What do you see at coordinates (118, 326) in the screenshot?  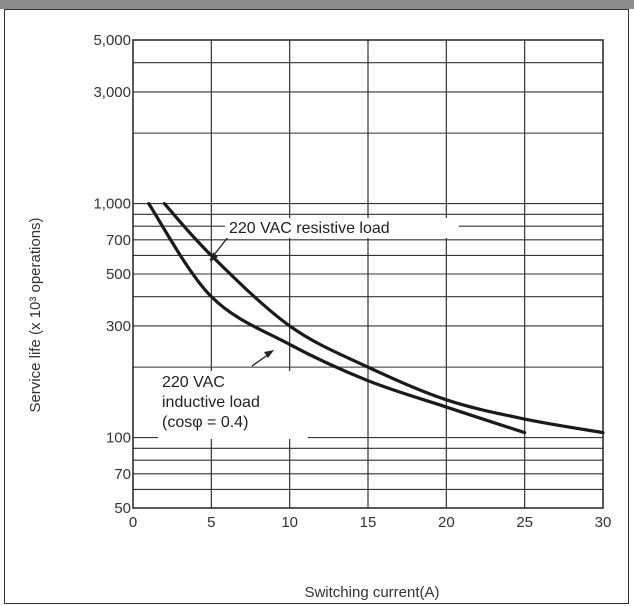 I see `y-tick-label: 300` at bounding box center [118, 326].